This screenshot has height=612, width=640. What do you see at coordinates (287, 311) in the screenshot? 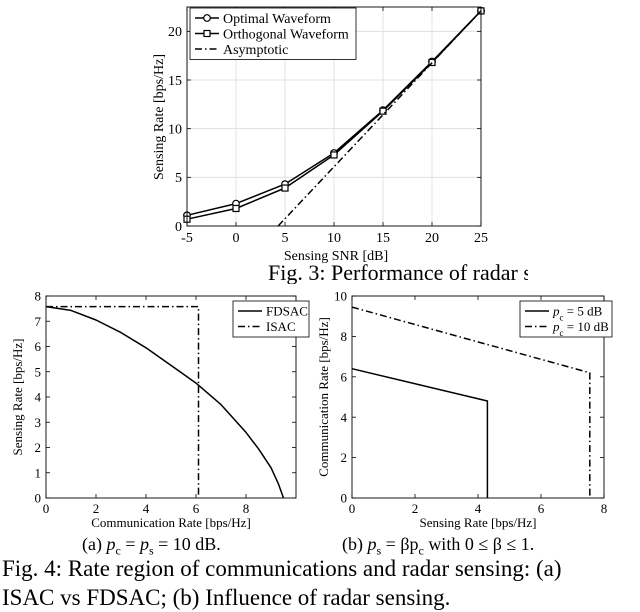
I see `legend-label: FDSAC` at bounding box center [287, 311].